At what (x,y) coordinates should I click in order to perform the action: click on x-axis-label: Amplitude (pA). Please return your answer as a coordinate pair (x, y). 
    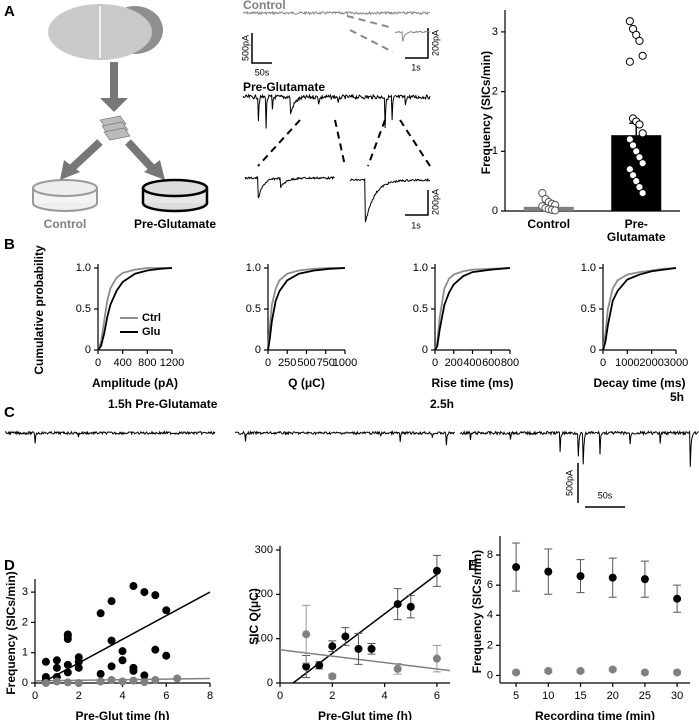
    Looking at the image, I should click on (135, 383).